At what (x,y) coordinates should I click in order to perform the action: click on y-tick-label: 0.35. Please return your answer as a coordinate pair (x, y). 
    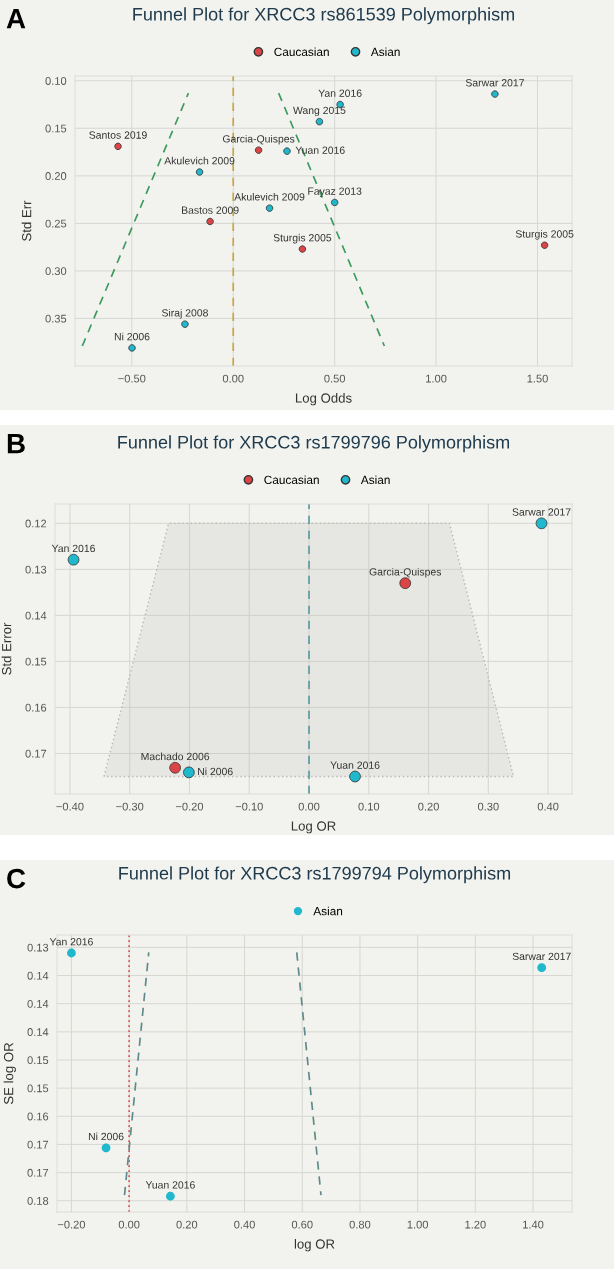
    Looking at the image, I should click on (56, 318).